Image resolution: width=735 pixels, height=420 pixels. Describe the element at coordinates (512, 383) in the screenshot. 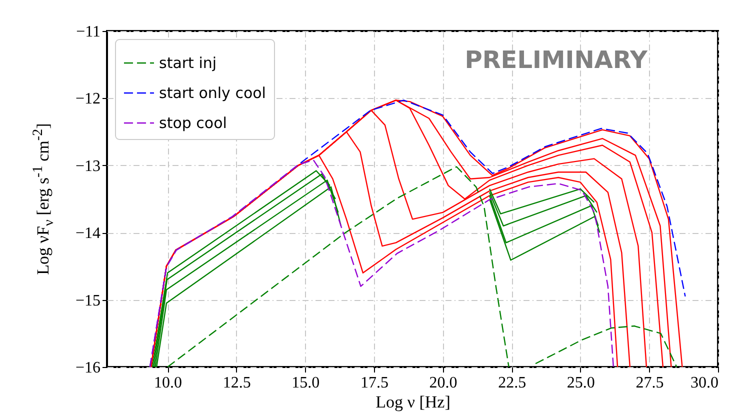

I see `x-tick-label: 22.5` at that location.